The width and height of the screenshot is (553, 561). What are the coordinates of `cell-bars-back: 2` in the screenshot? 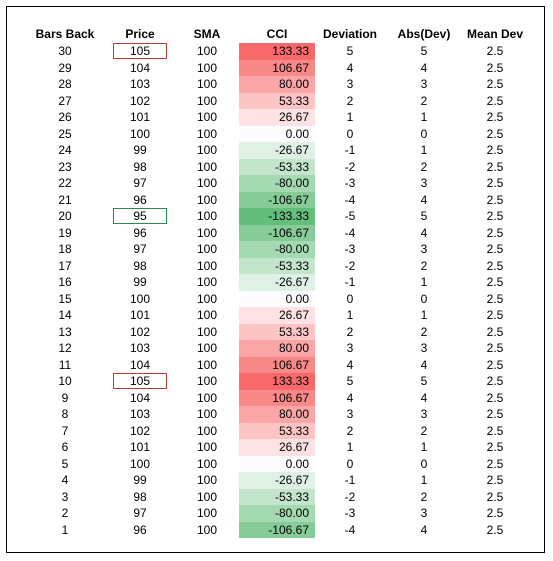 It's located at (65, 513).